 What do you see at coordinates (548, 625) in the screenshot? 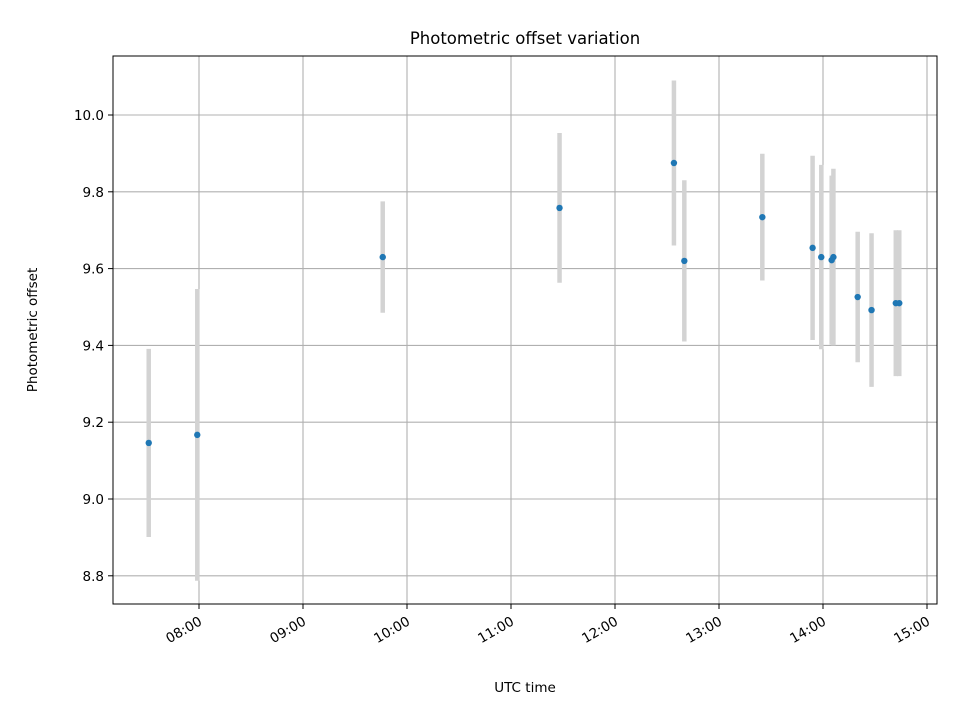
I see `x-axis-ticks: 08:00 09:00 10:00 11:00 12:00 13:00 14:00 15:00` at bounding box center [548, 625].